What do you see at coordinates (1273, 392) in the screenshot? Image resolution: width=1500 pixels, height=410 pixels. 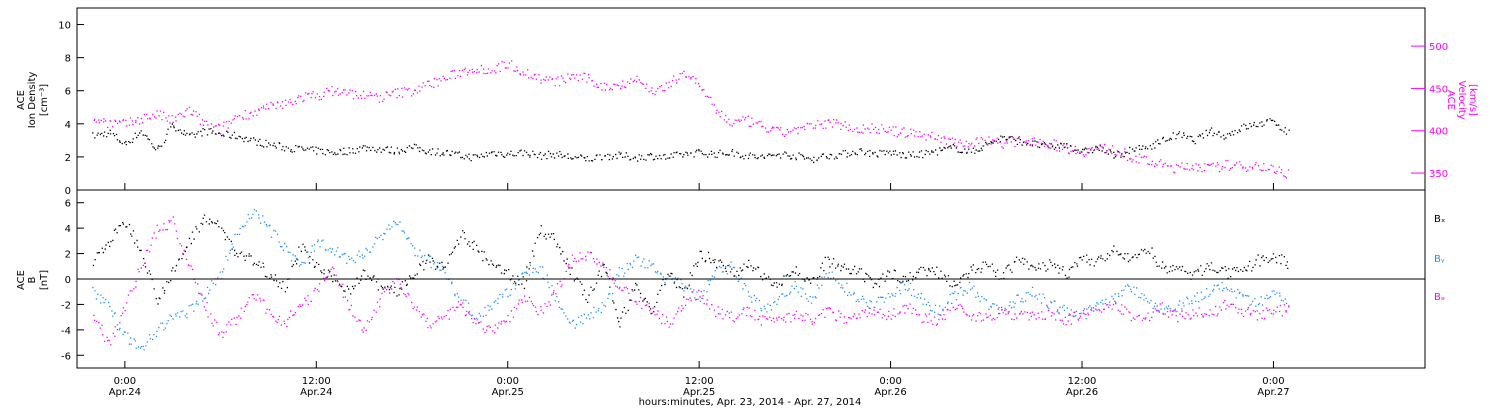 I see `x-tick-label-date-6: Apr.27` at bounding box center [1273, 392].